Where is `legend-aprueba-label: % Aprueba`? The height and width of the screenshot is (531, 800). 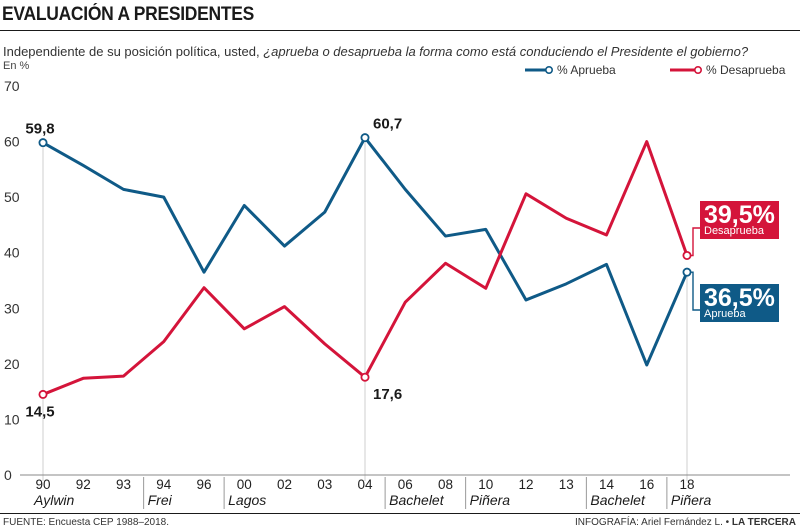 legend-aprueba-label: % Aprueba is located at coordinates (586, 70).